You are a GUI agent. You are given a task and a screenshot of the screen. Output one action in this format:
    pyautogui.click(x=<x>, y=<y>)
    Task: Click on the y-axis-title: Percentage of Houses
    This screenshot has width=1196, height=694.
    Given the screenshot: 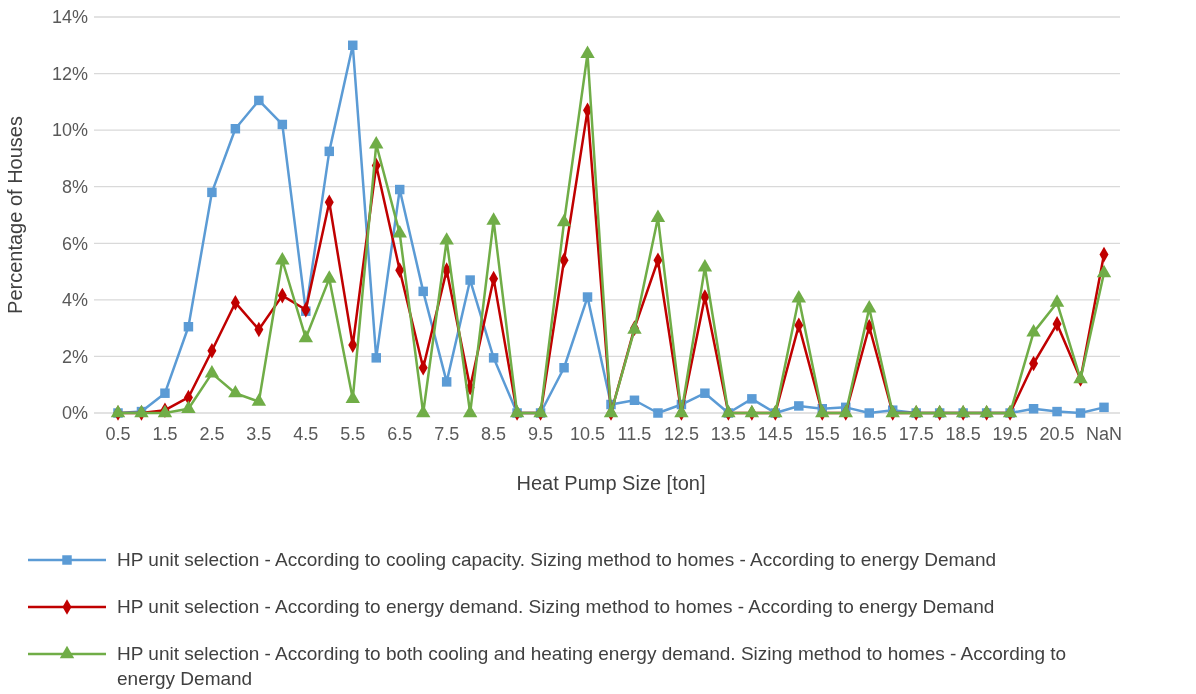 What is the action you would take?
    pyautogui.click(x=15, y=215)
    